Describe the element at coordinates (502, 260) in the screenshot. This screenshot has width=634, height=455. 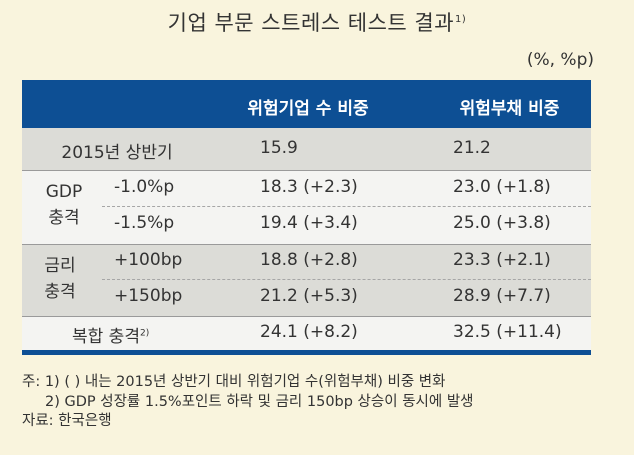
I see `cell-rate1-debt: 23.3 (+2.1)` at that location.